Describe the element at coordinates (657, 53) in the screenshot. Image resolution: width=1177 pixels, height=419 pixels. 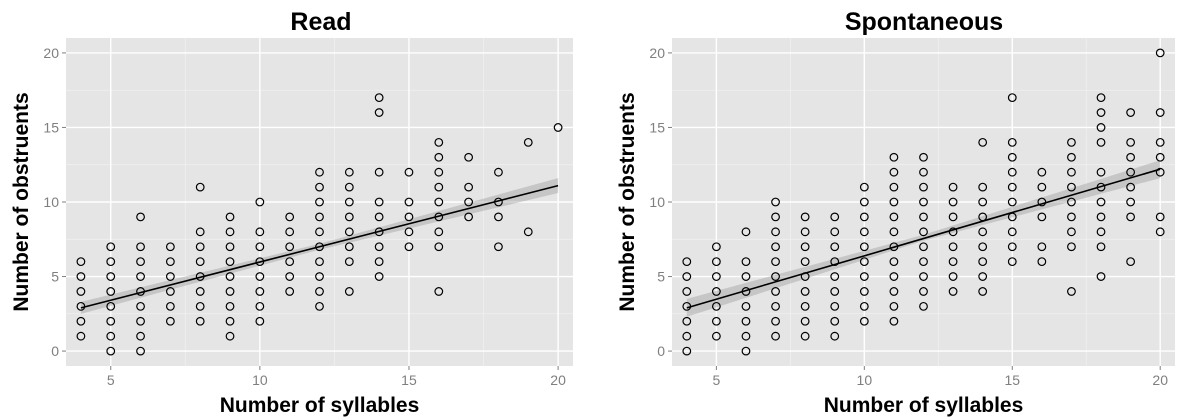
I see `y-tick-label: 20` at that location.